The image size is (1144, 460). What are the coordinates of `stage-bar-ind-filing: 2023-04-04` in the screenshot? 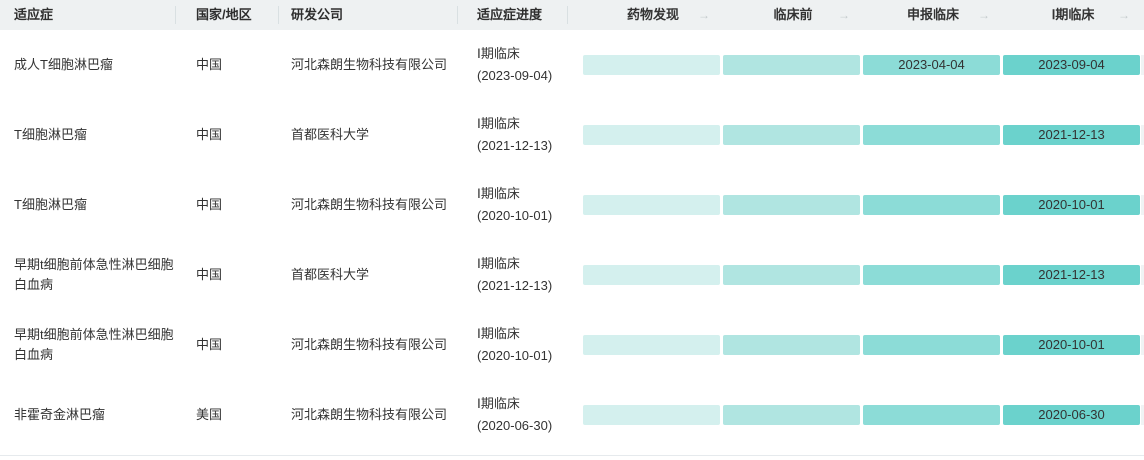 It's located at (931, 65).